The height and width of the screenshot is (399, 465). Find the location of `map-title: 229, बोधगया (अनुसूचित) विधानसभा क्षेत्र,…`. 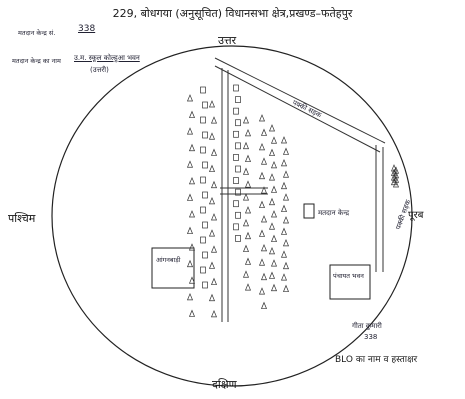

map-title: 229, बोधगया (अनुसूचित) विधानसभा क्षेत्र,… is located at coordinates (232, 13).